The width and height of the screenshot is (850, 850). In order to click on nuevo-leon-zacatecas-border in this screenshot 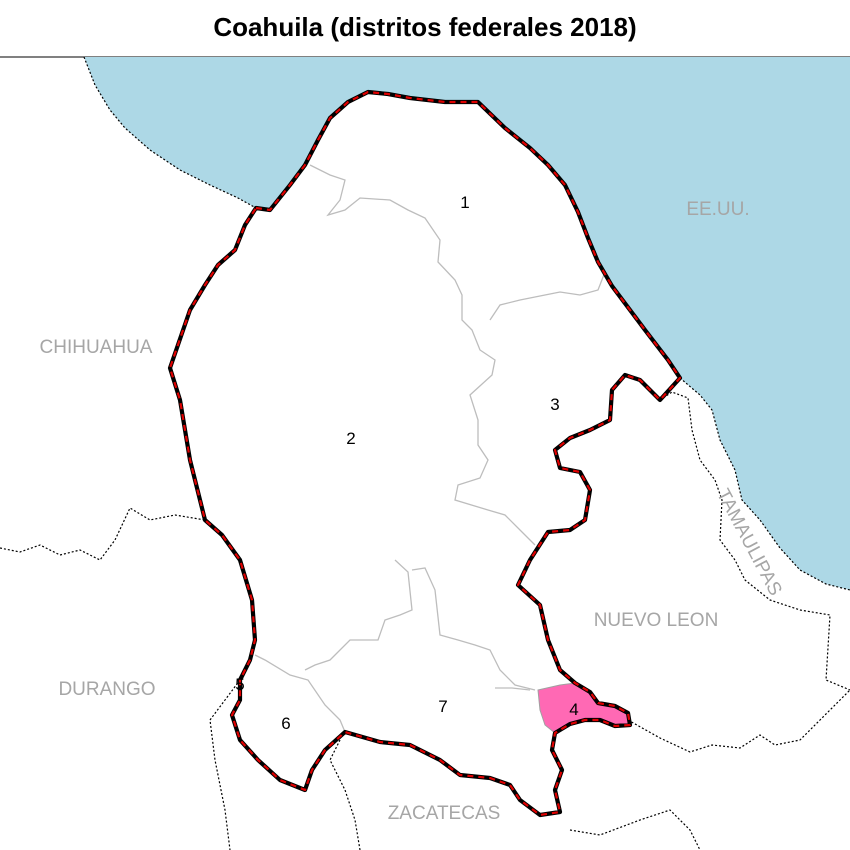, I will do `click(635, 829)`.